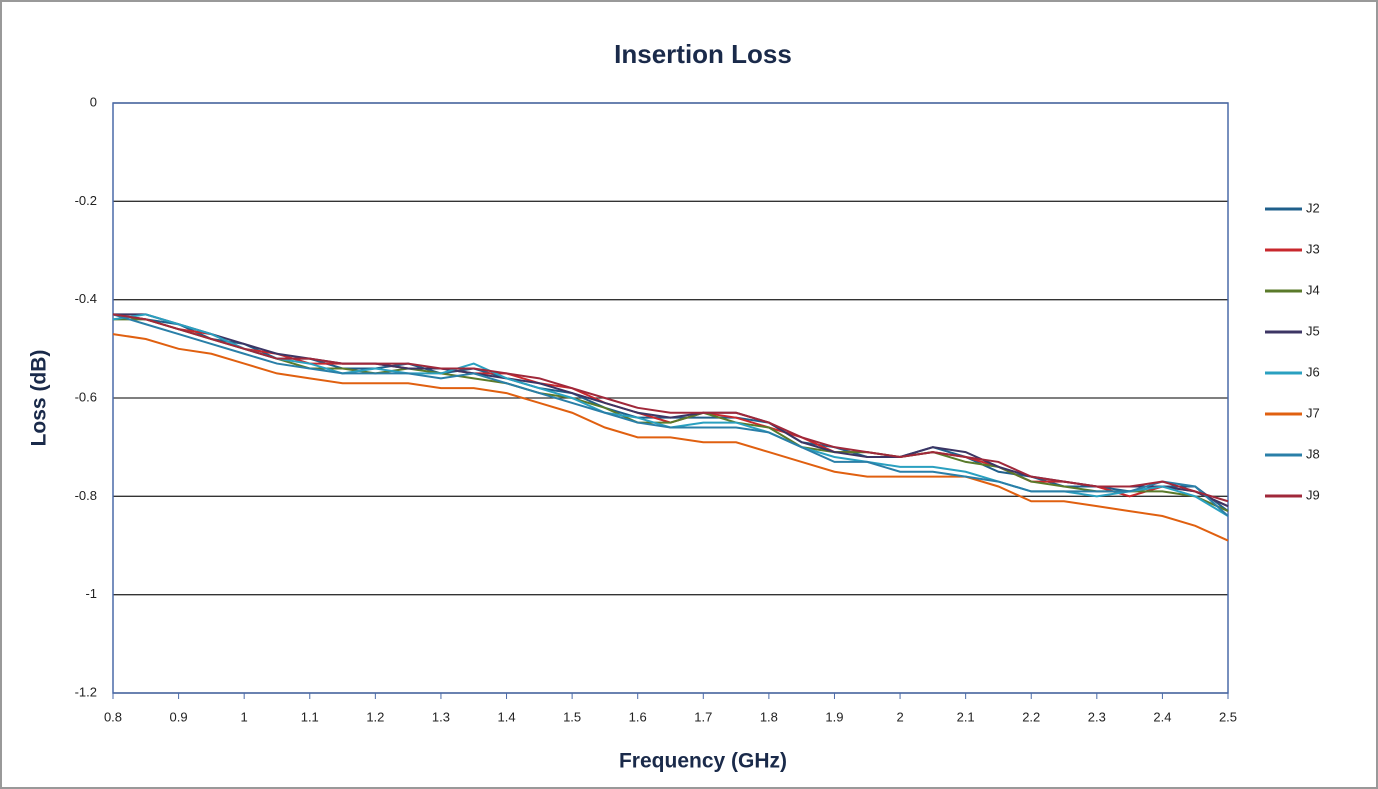  I want to click on x-tick-label: 1.7, so click(703, 716).